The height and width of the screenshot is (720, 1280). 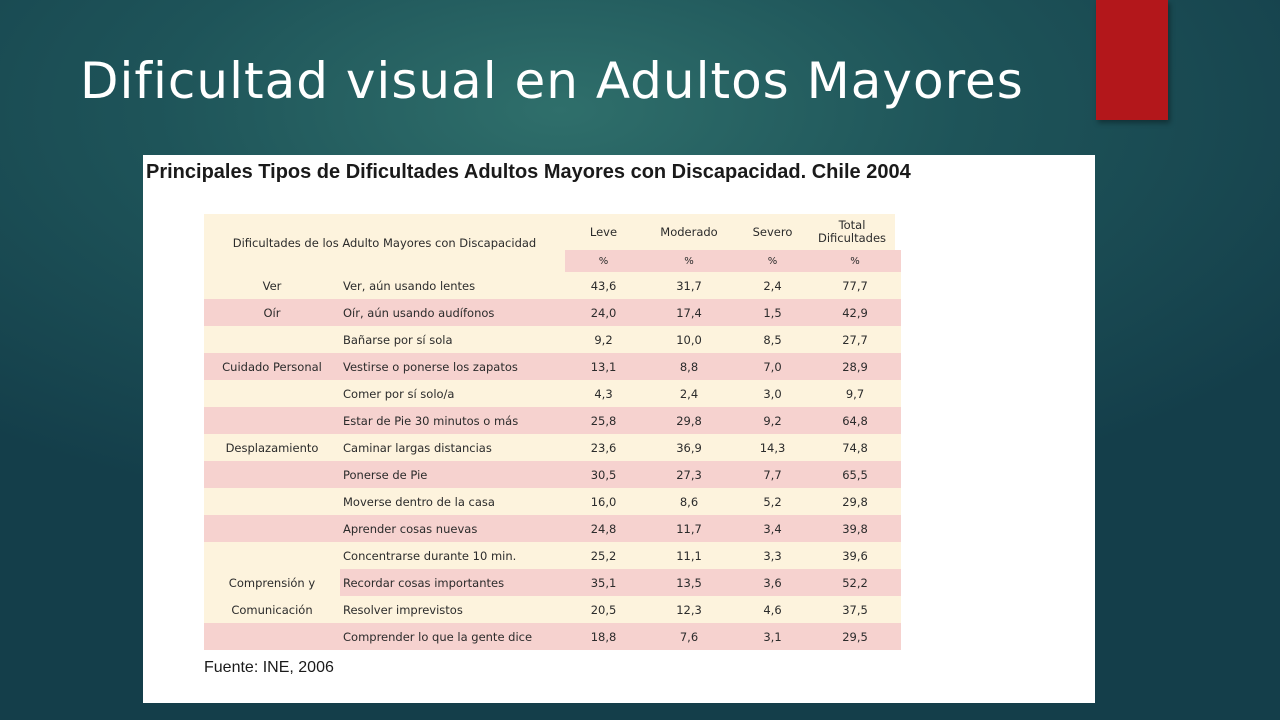 I want to click on row-item: Resolver imprevistos, so click(x=452, y=609).